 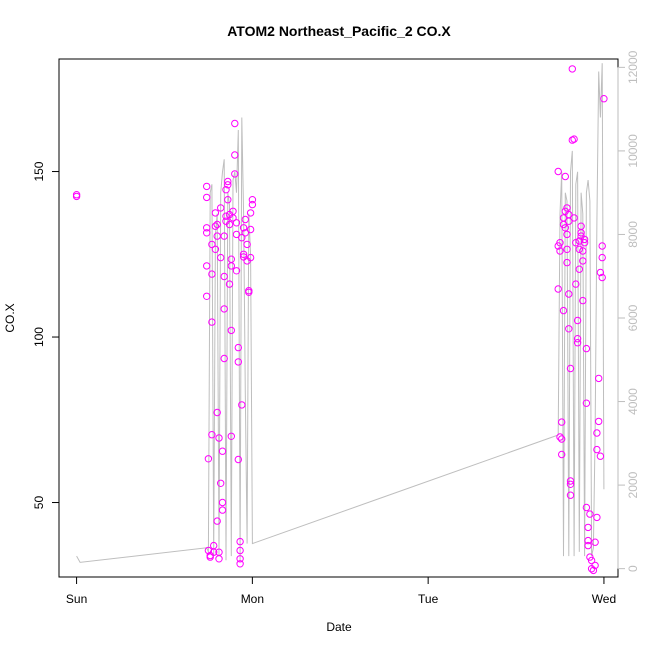 What do you see at coordinates (604, 599) in the screenshot?
I see `x-tick-label: Wed` at bounding box center [604, 599].